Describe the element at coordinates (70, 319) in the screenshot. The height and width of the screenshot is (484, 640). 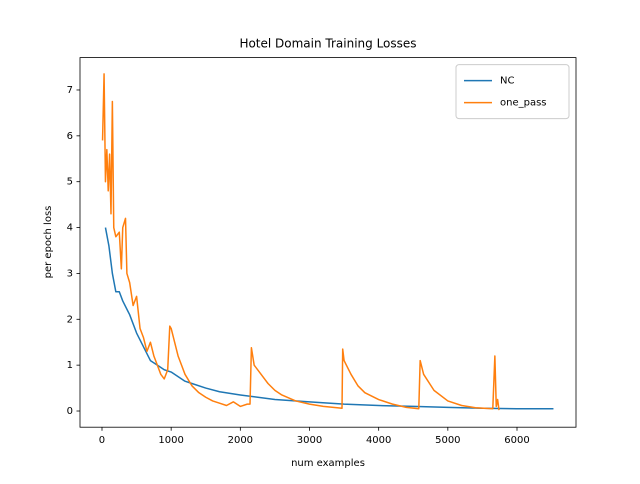
I see `y-tick-label: 2` at that location.